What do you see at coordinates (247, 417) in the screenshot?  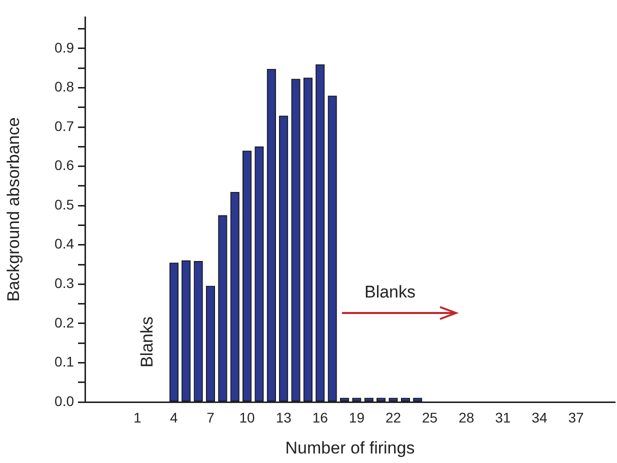 I see `x-tick-label: 10` at bounding box center [247, 417].